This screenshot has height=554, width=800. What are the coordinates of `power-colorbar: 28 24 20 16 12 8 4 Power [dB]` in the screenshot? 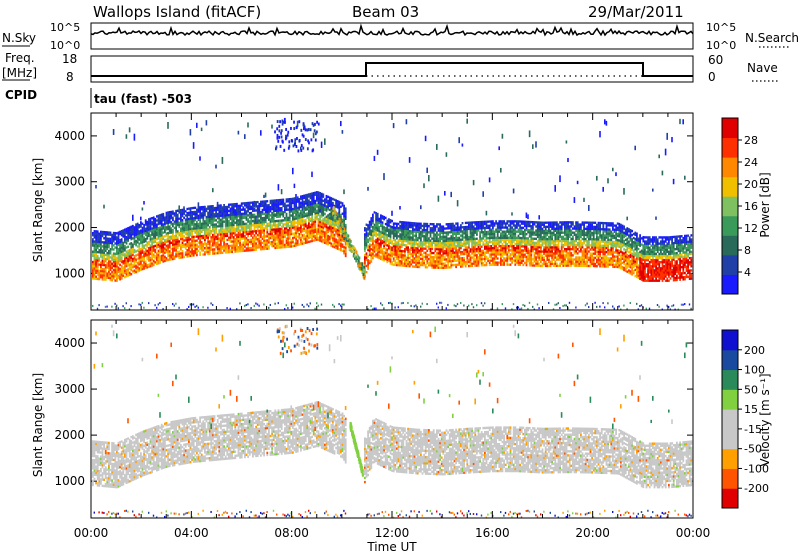 It's located at (746, 206).